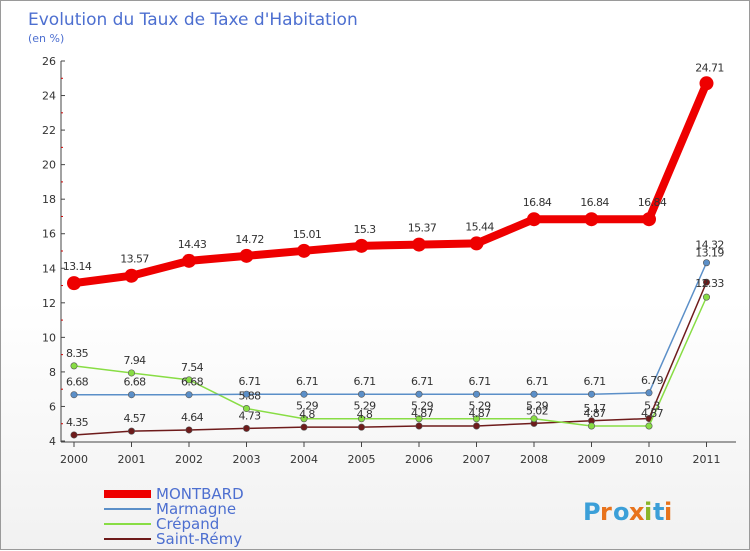  What do you see at coordinates (479, 226) in the screenshot?
I see `data-label: 15.44` at bounding box center [479, 226].